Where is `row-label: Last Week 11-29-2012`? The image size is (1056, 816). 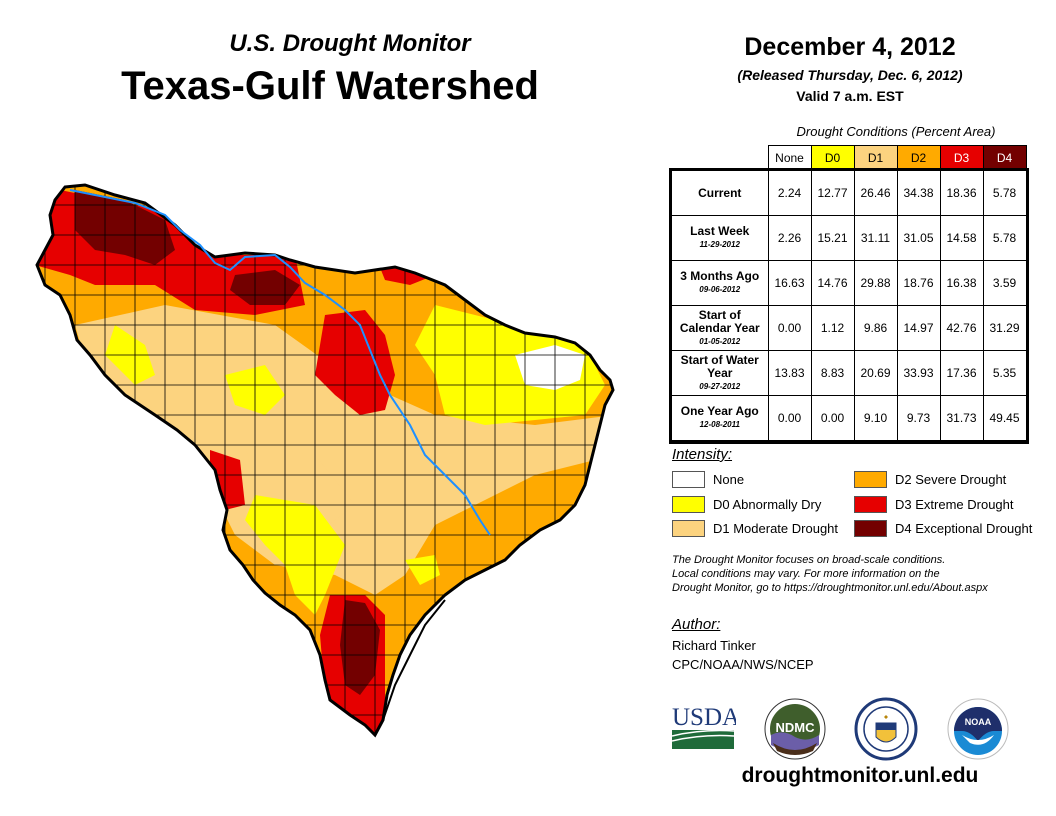
row-label: Last Week 11-29-2012 is located at coordinates (720, 238).